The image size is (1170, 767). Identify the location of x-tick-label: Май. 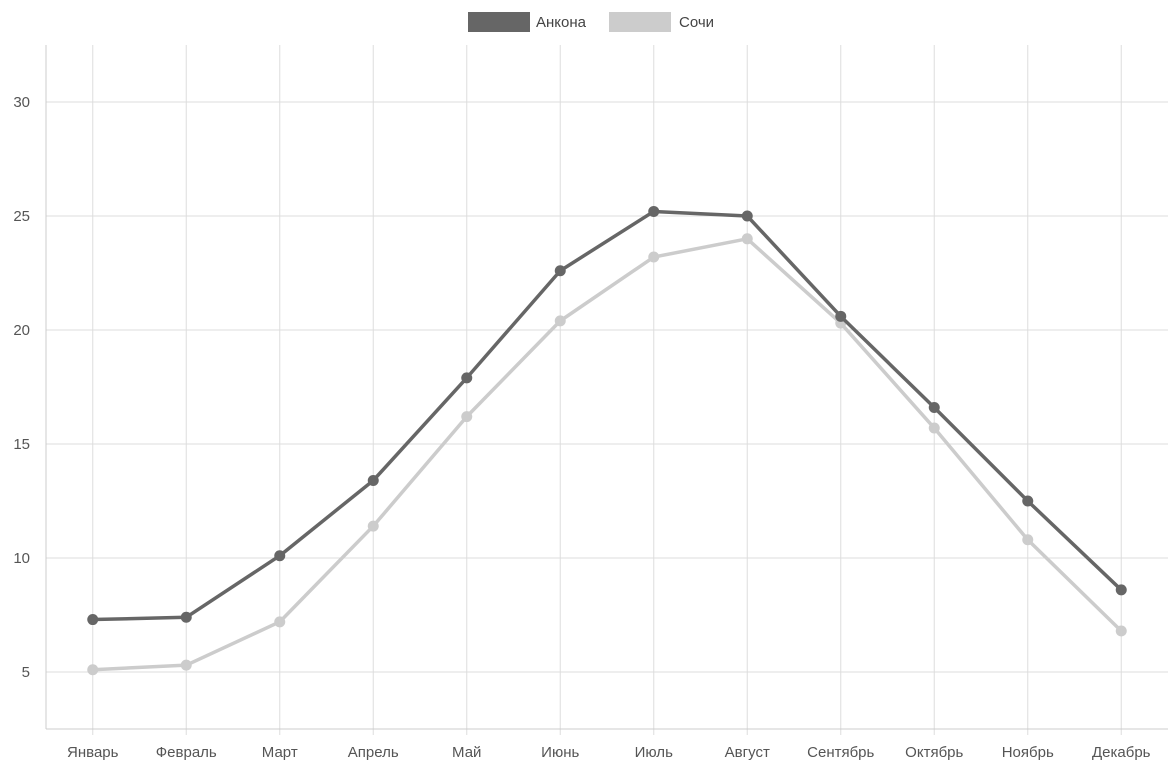
(466, 752).